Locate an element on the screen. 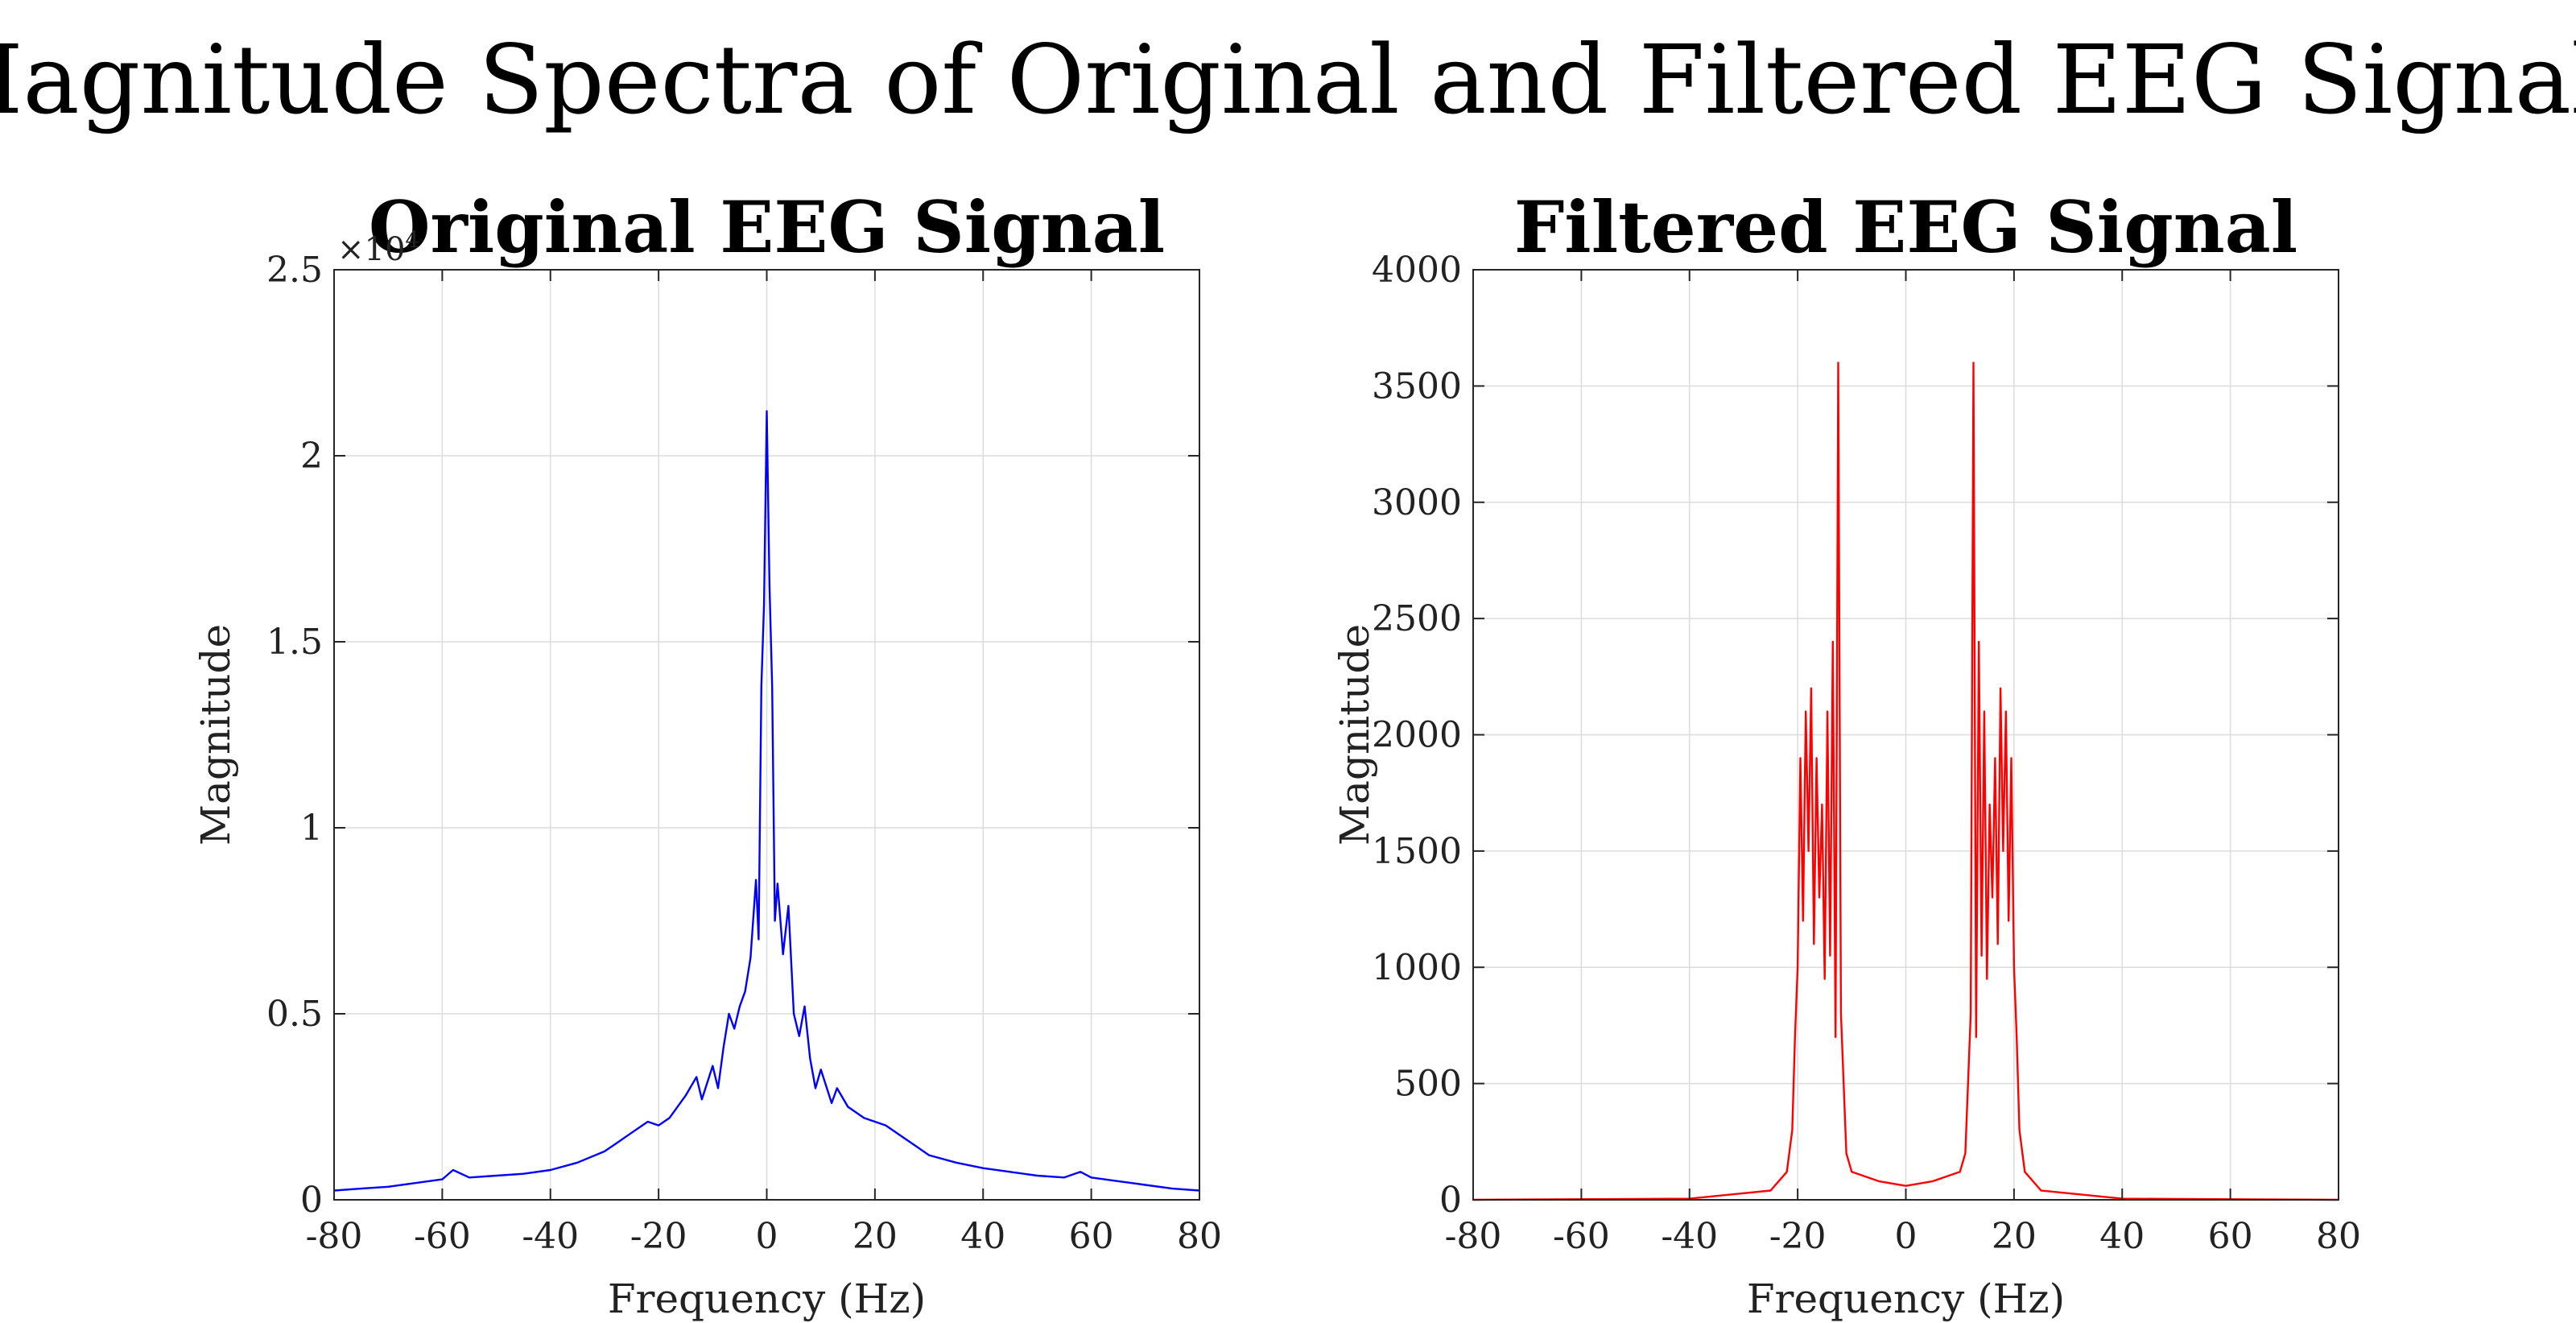  y-exponent-base: ×10 is located at coordinates (371, 249).